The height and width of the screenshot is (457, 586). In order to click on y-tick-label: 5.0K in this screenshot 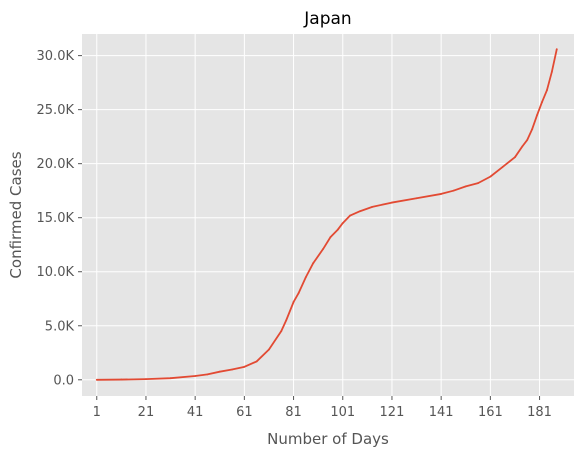, I will do `click(60, 326)`.